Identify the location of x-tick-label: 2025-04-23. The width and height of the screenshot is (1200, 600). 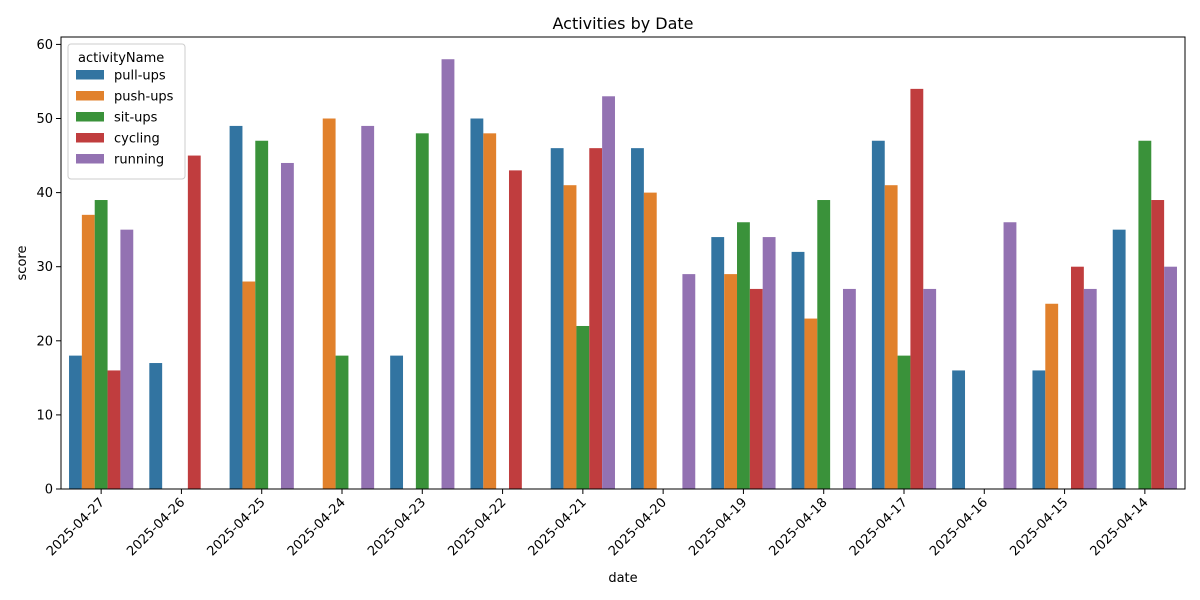
(397, 527).